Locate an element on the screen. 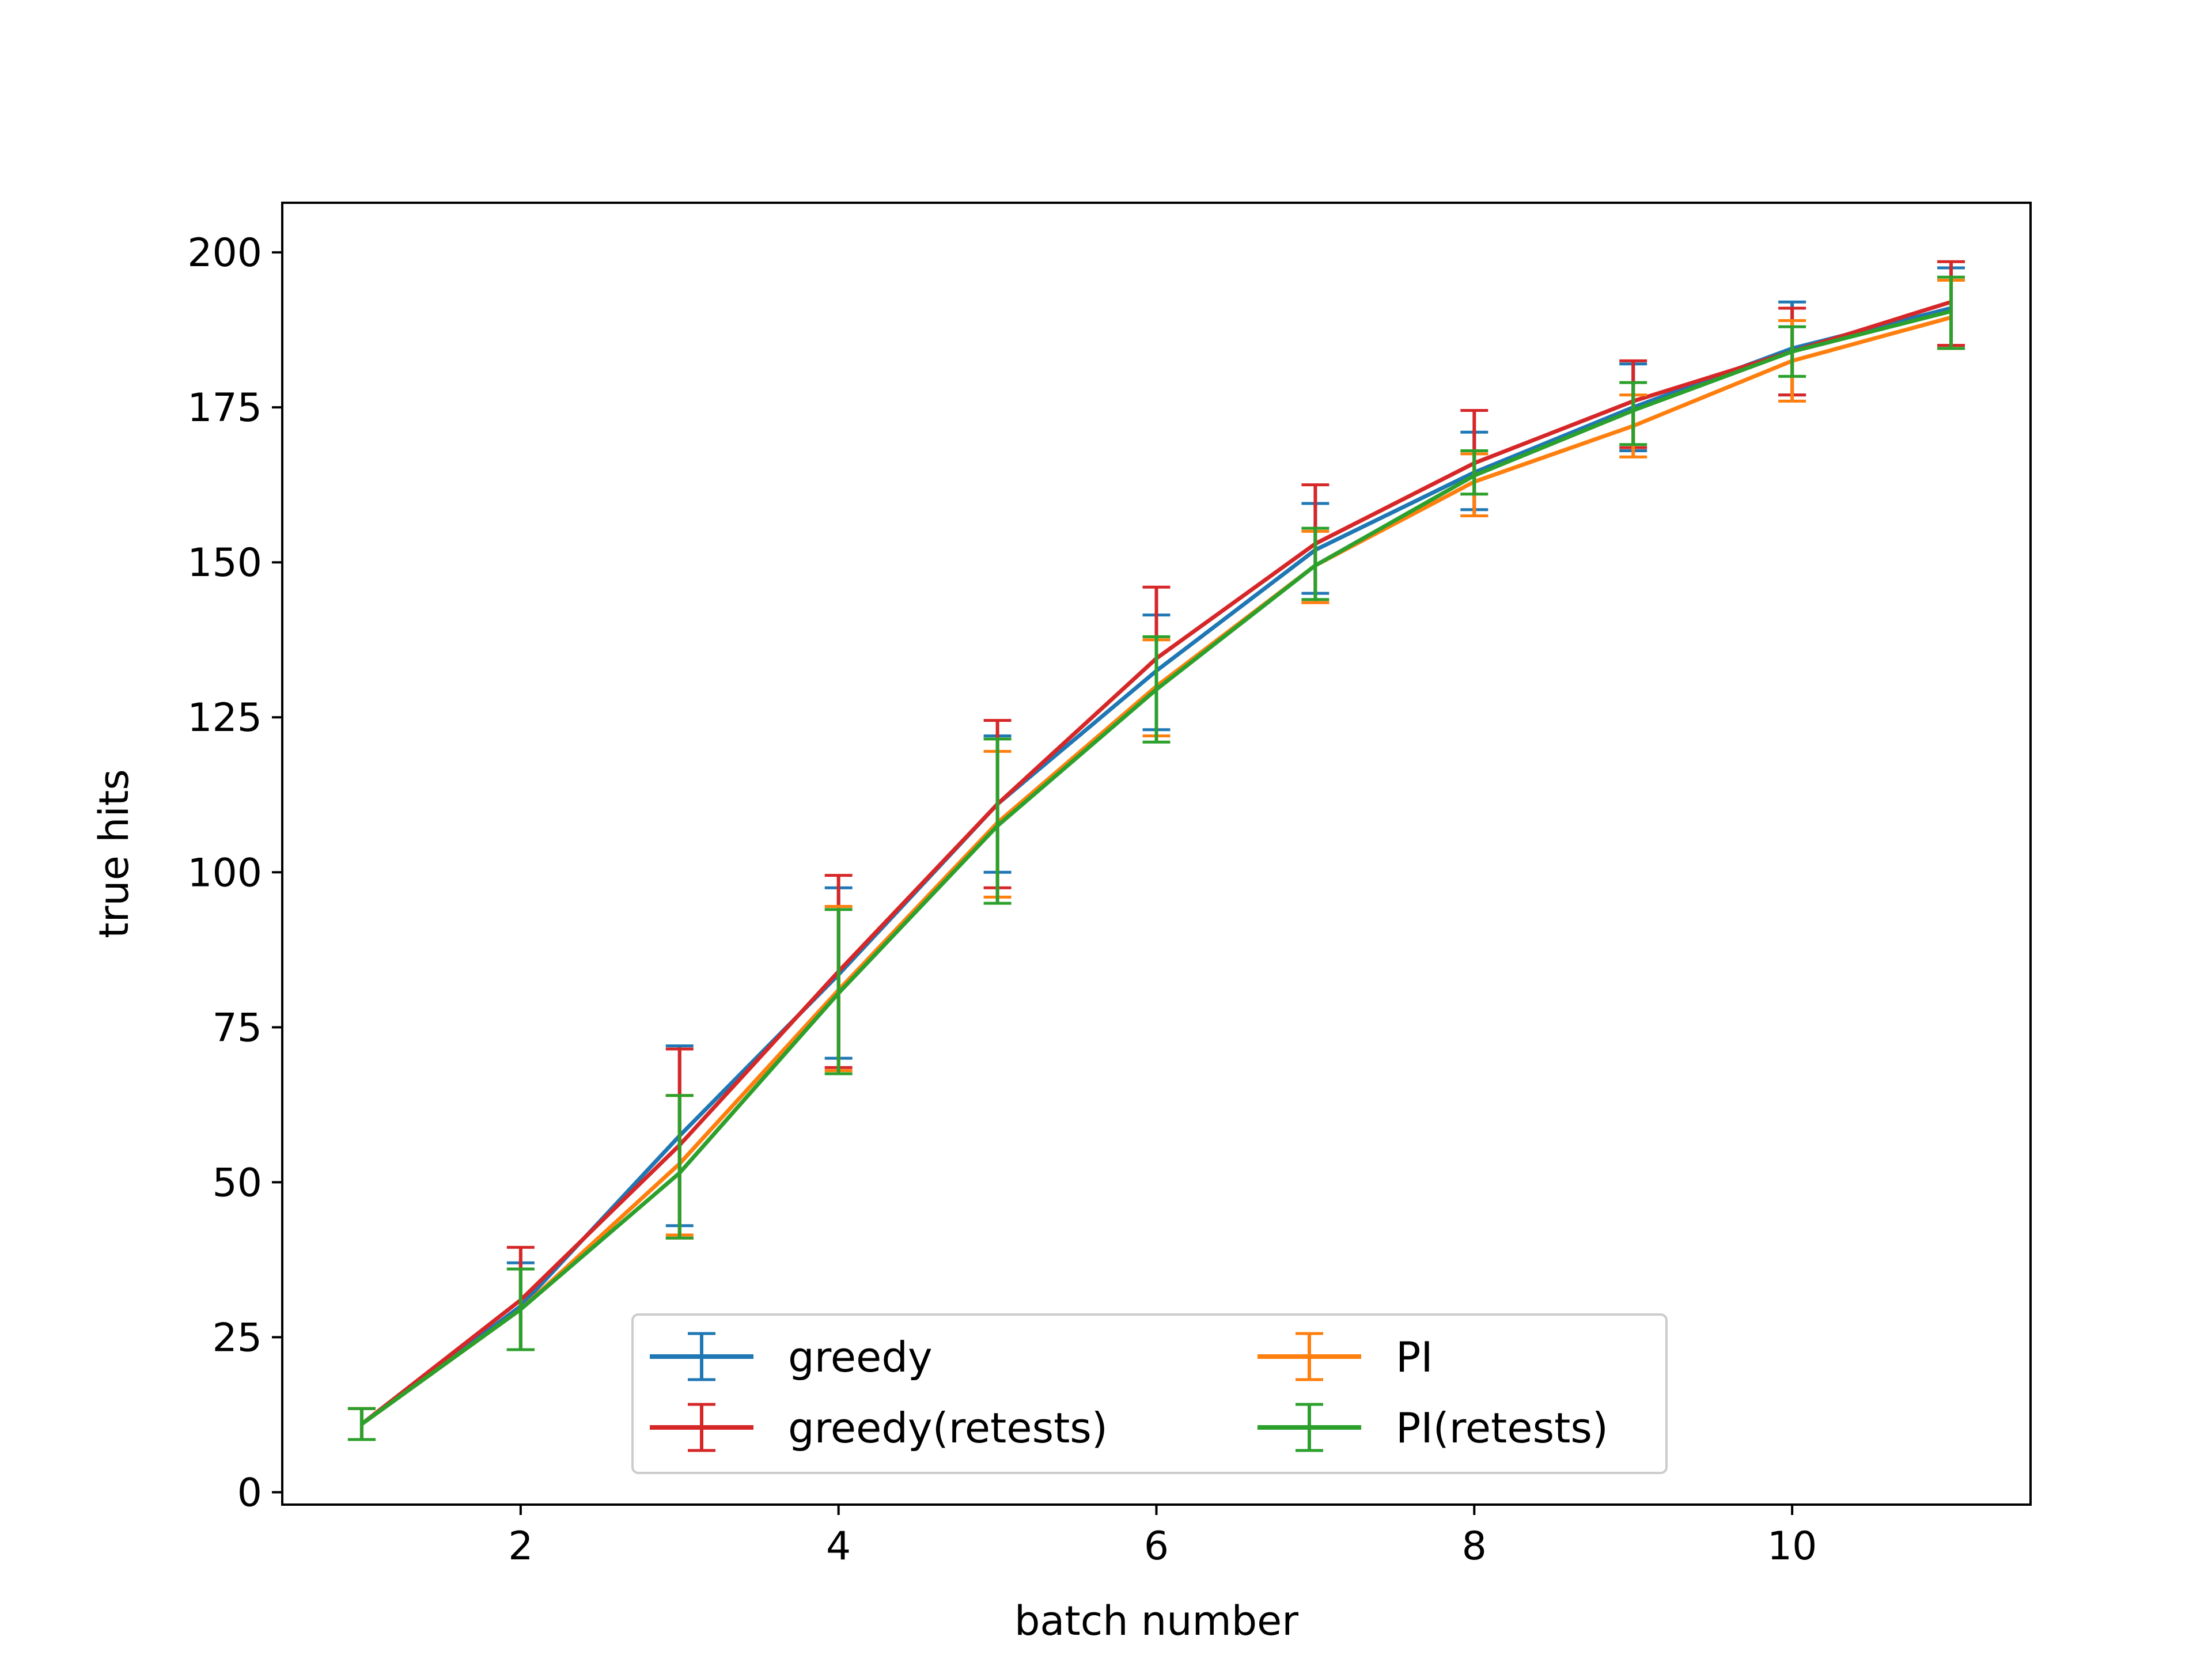 The height and width of the screenshot is (1659, 2212). x-axis-label: batch number is located at coordinates (1156, 1621).